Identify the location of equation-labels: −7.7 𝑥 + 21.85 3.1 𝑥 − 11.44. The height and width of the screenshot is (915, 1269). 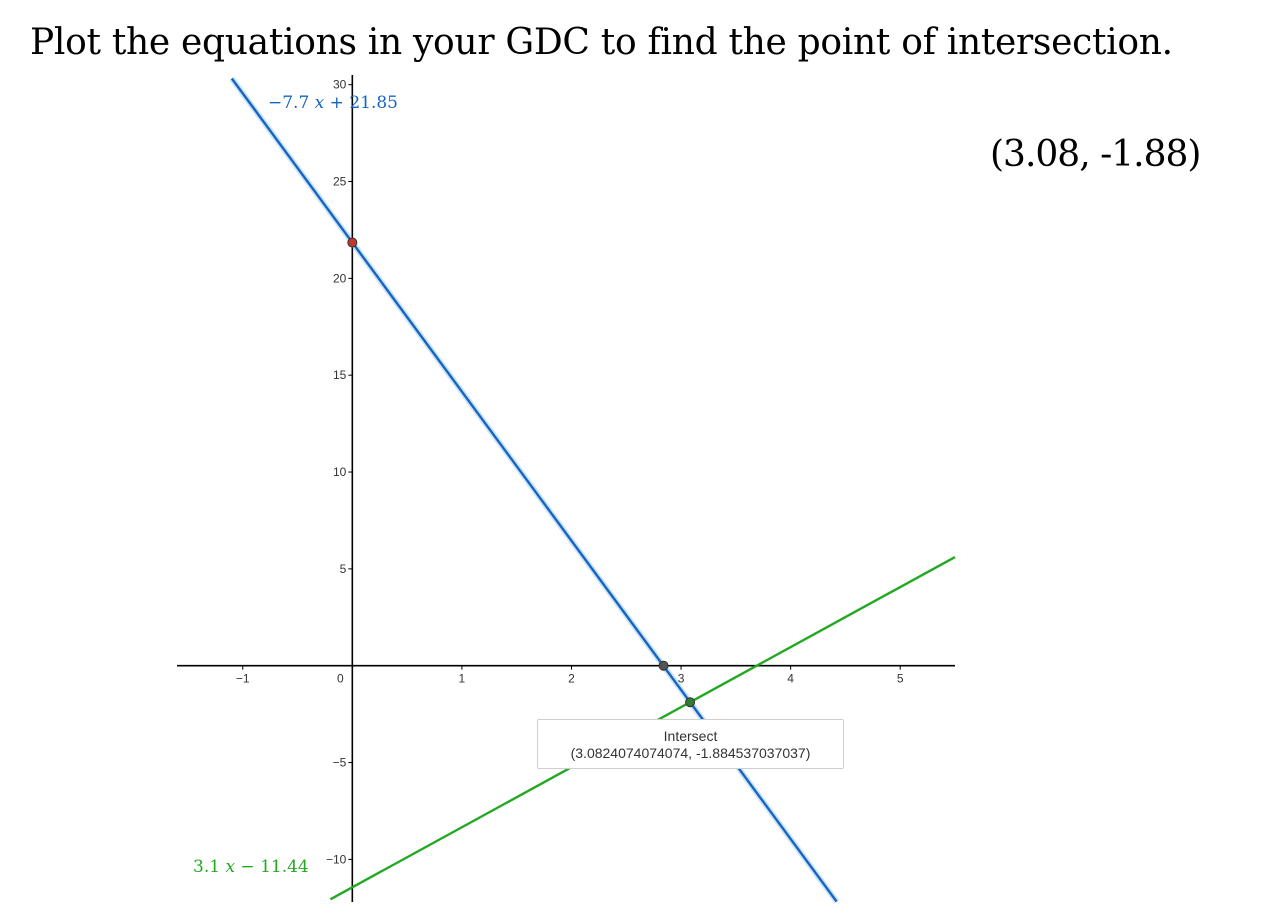
(295, 485).